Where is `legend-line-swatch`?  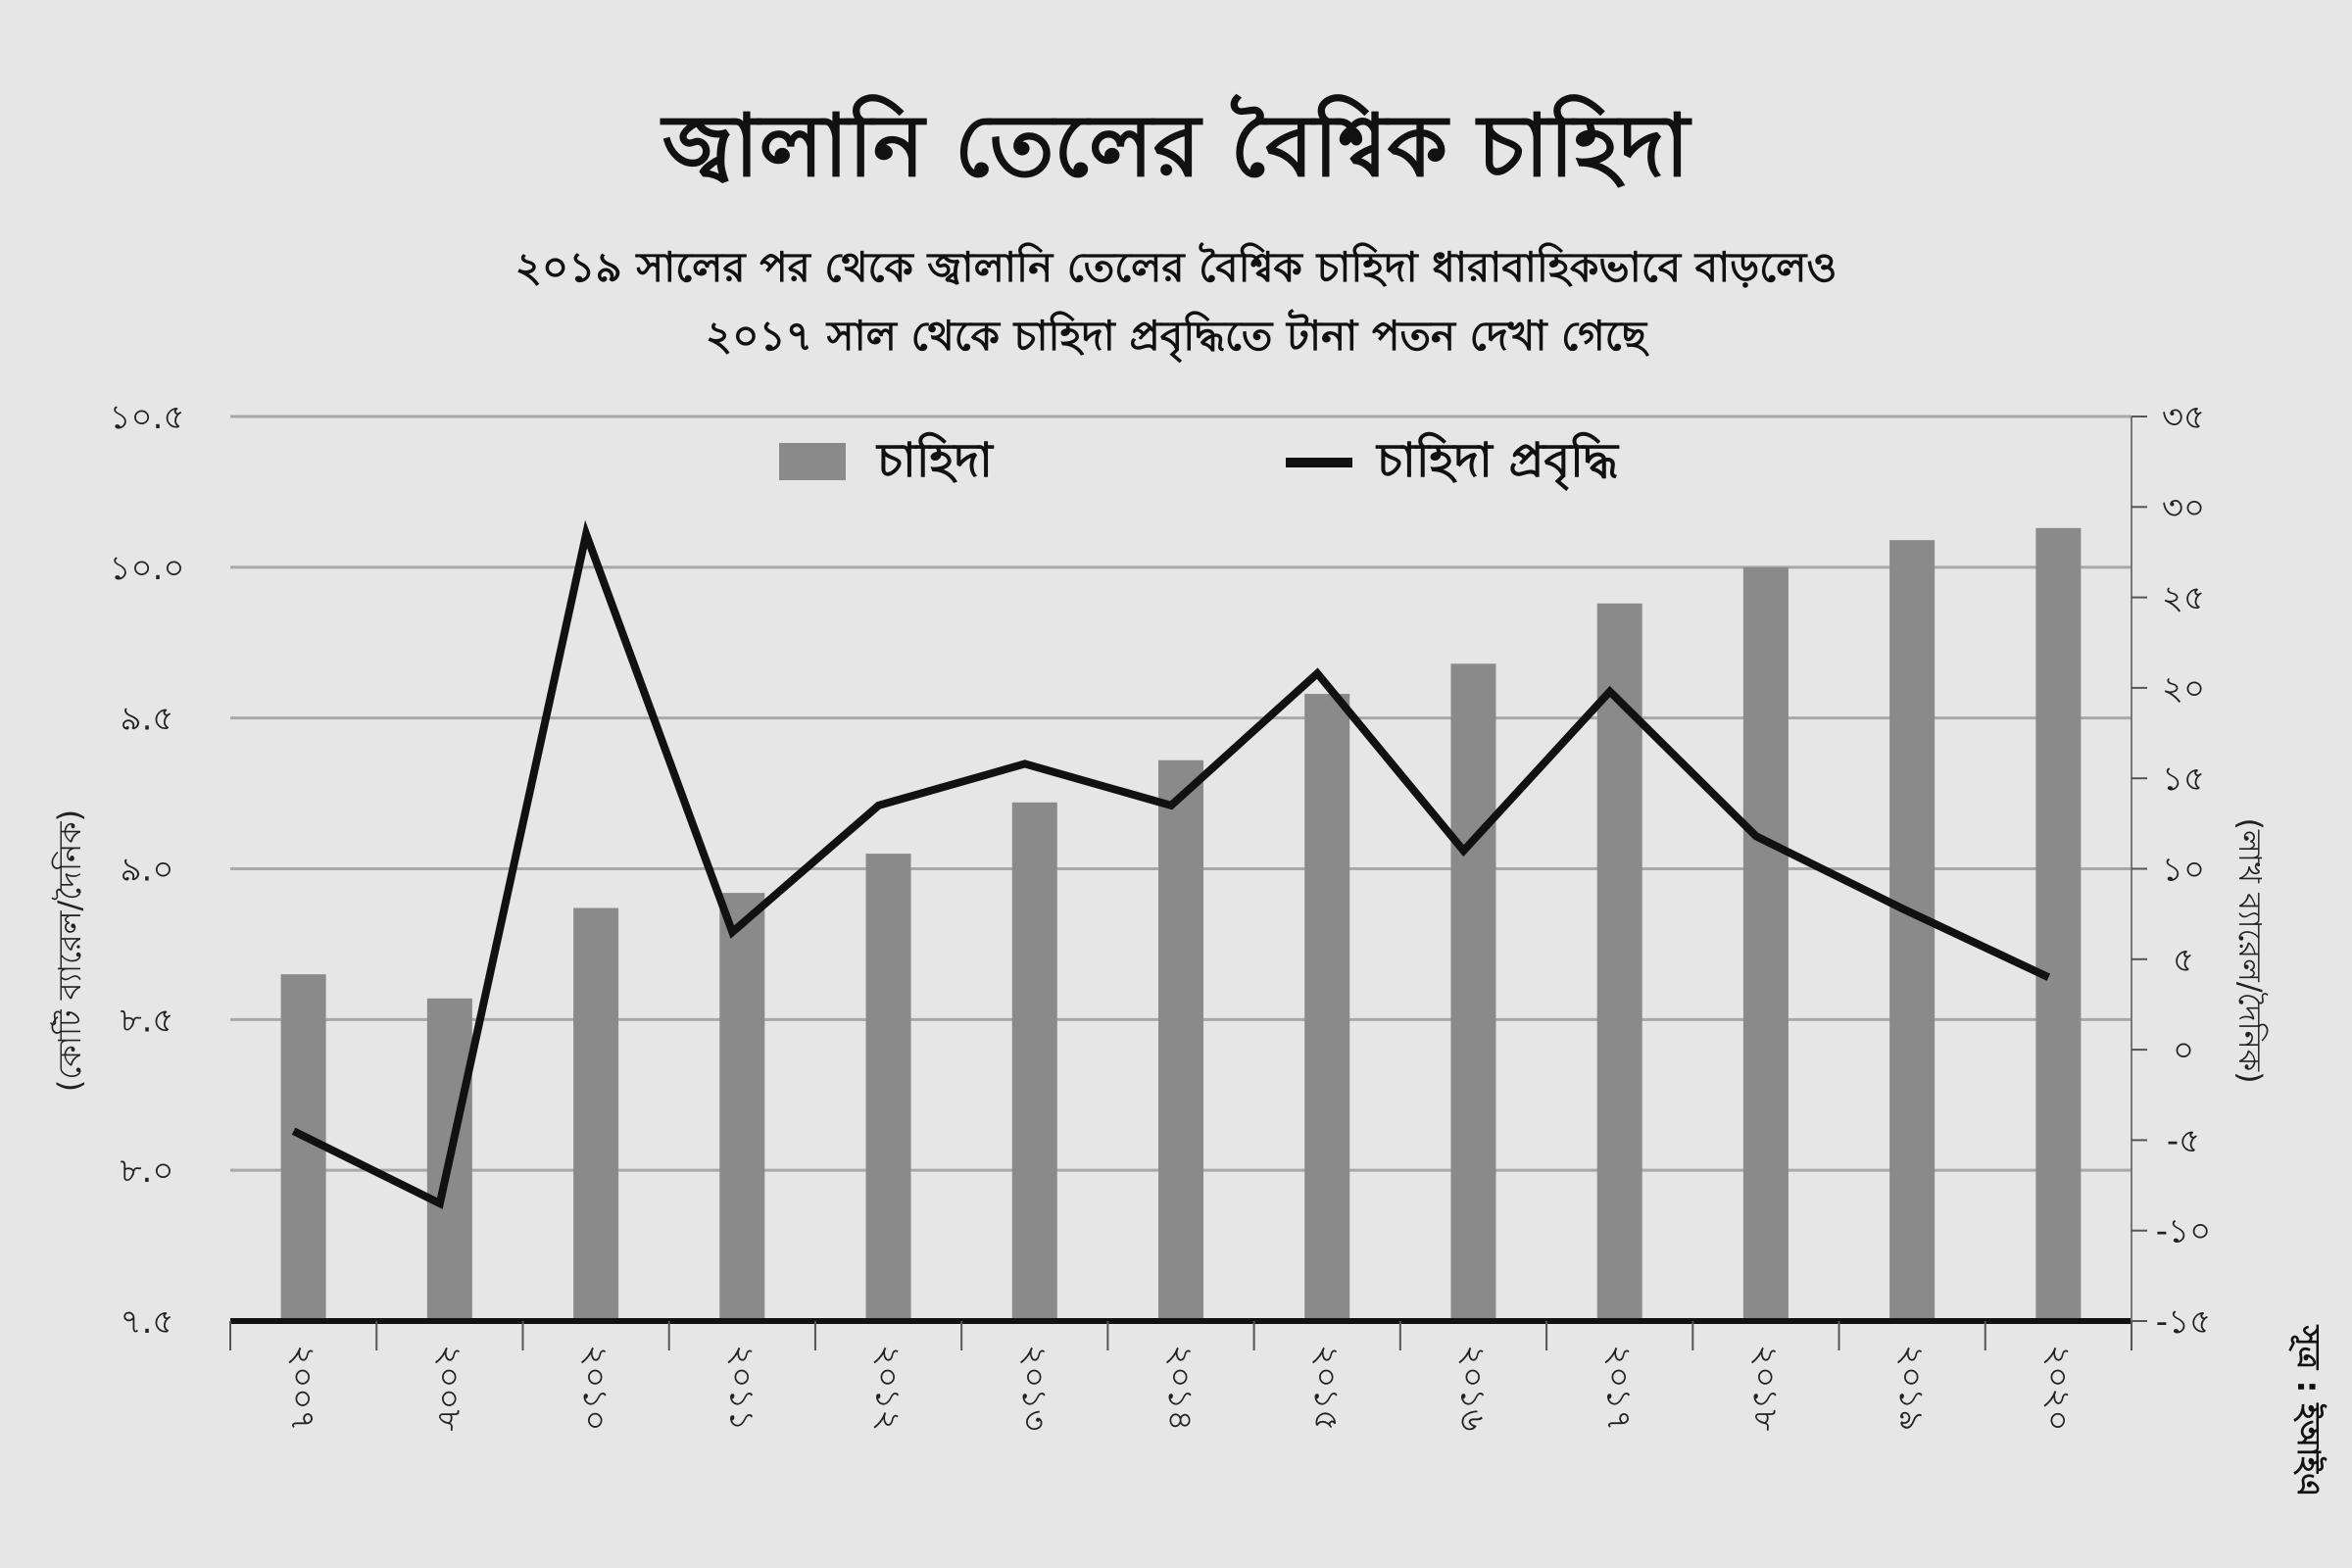 legend-line-swatch is located at coordinates (1319, 462).